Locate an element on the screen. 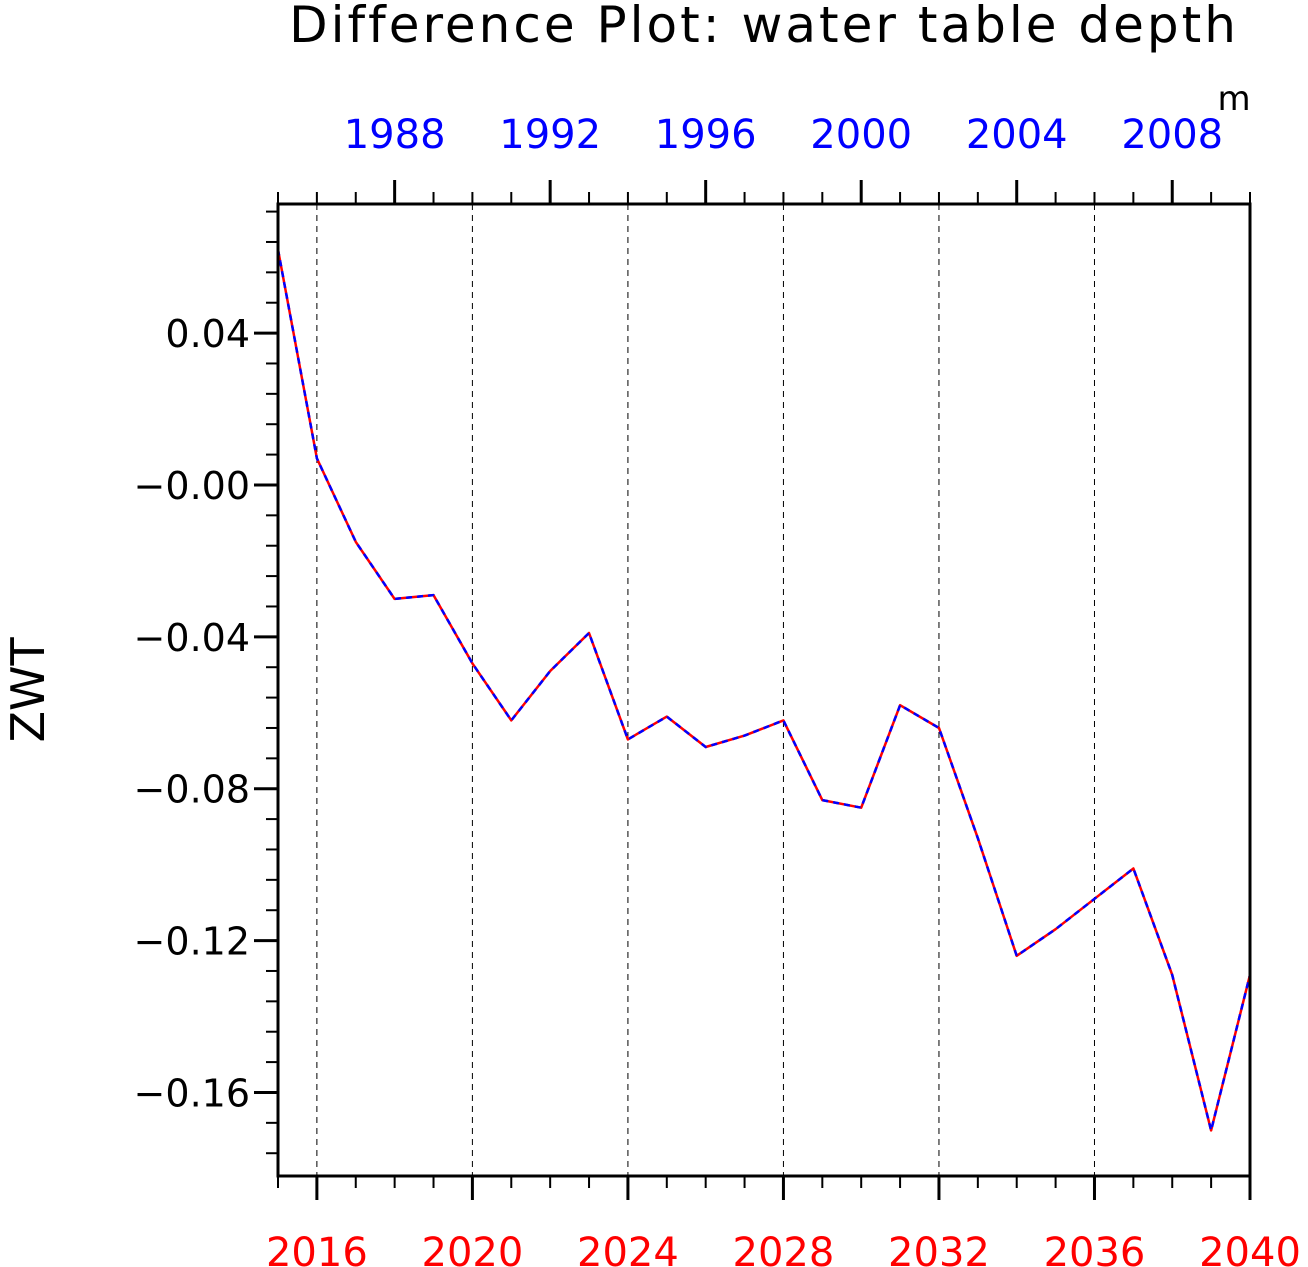 The image size is (1308, 1267). top-tick-label: 2000 is located at coordinates (861, 135).